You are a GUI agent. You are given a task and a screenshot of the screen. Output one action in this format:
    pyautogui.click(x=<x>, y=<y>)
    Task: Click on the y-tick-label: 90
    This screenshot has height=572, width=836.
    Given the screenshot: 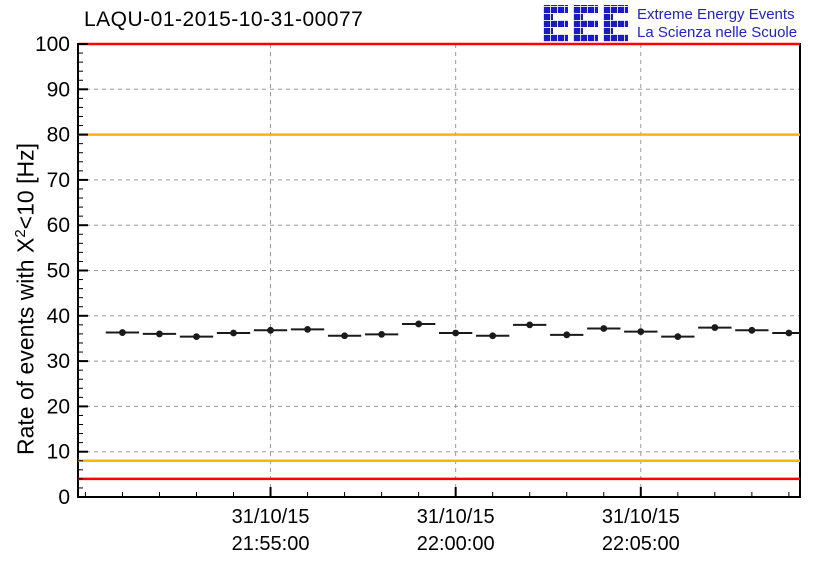 What is the action you would take?
    pyautogui.click(x=58, y=89)
    